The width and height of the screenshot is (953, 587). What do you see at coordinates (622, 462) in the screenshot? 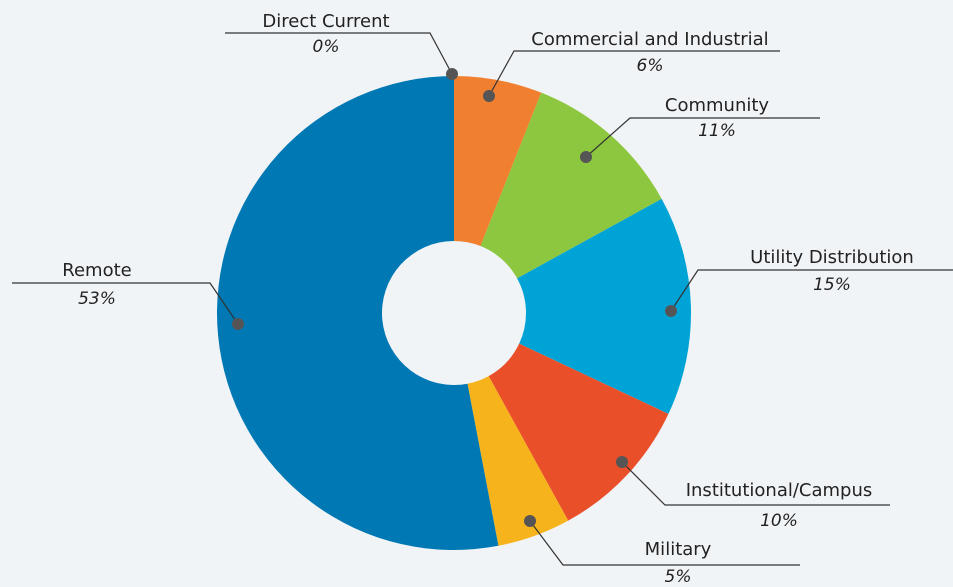
I see `leader-dot-institutional-campus` at bounding box center [622, 462].